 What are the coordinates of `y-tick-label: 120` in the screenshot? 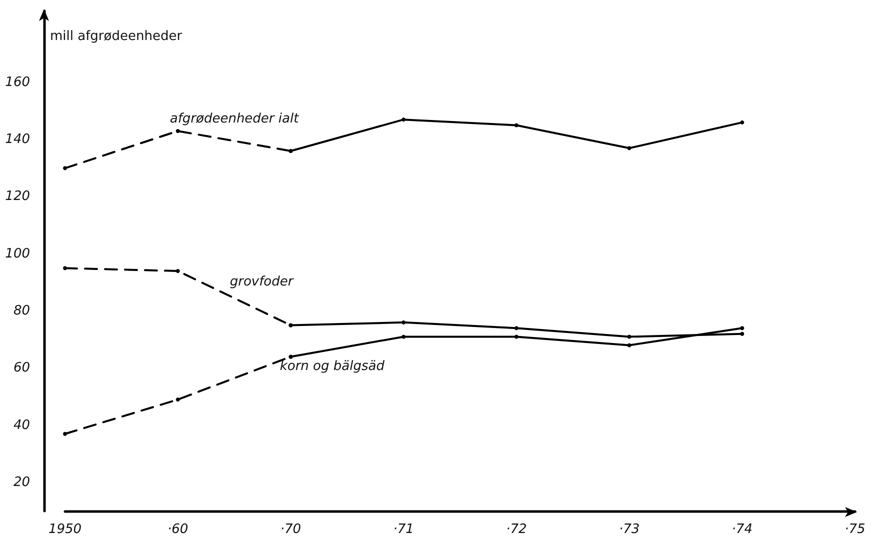 It's located at (17, 196).